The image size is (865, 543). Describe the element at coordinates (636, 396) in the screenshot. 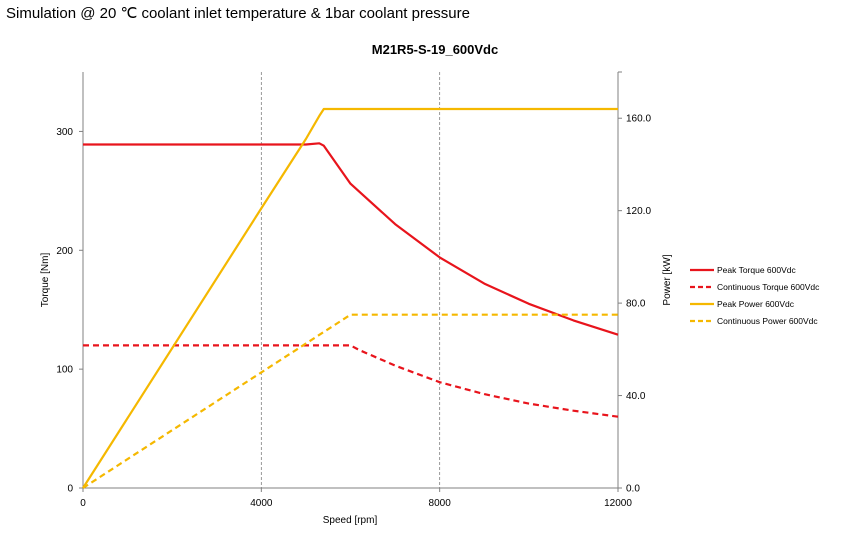

I see `y2-tick-label-1: 40.0` at that location.